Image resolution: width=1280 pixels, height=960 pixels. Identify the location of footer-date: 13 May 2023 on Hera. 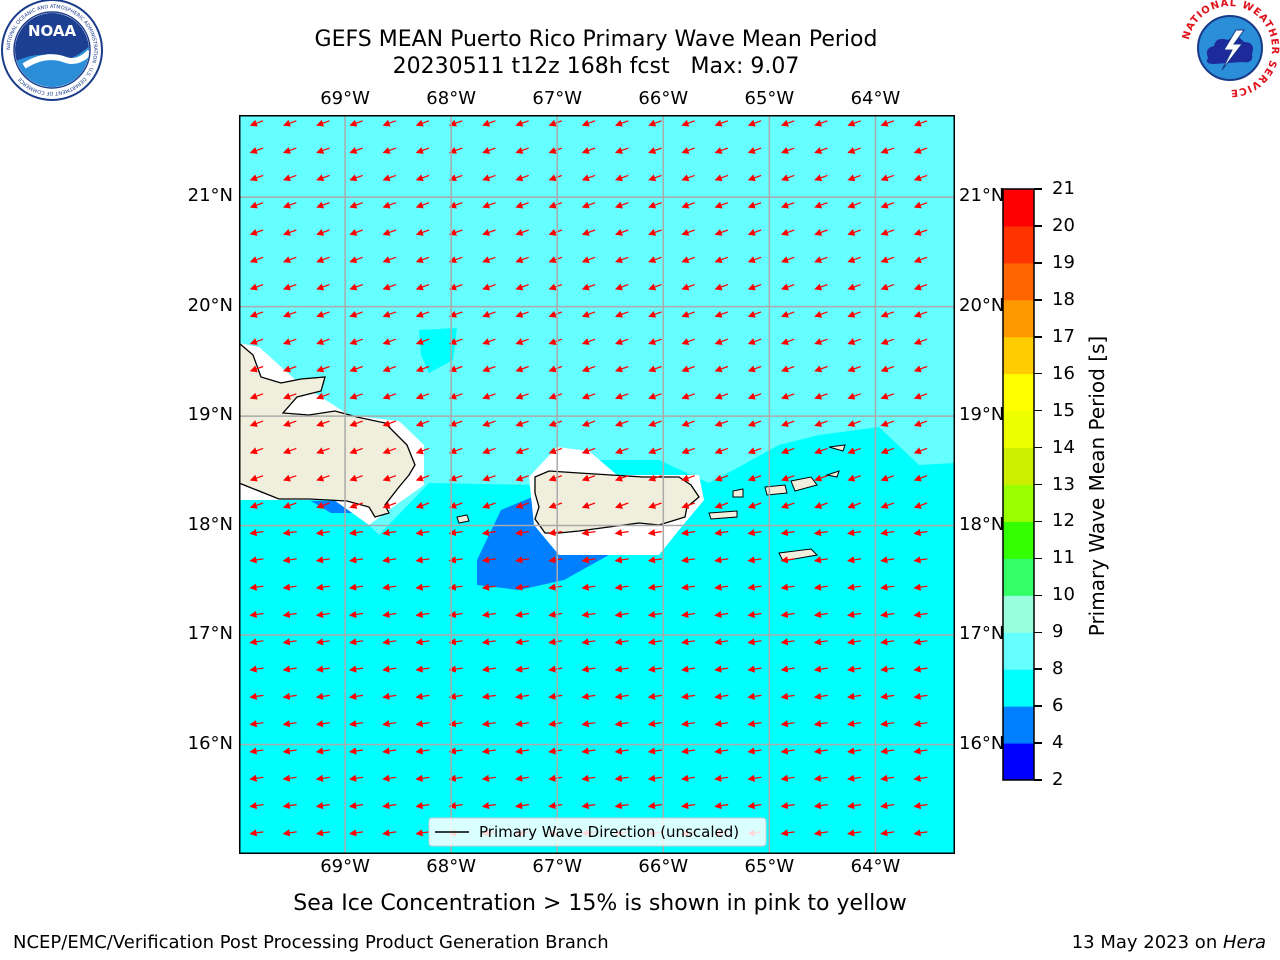
(1169, 942).